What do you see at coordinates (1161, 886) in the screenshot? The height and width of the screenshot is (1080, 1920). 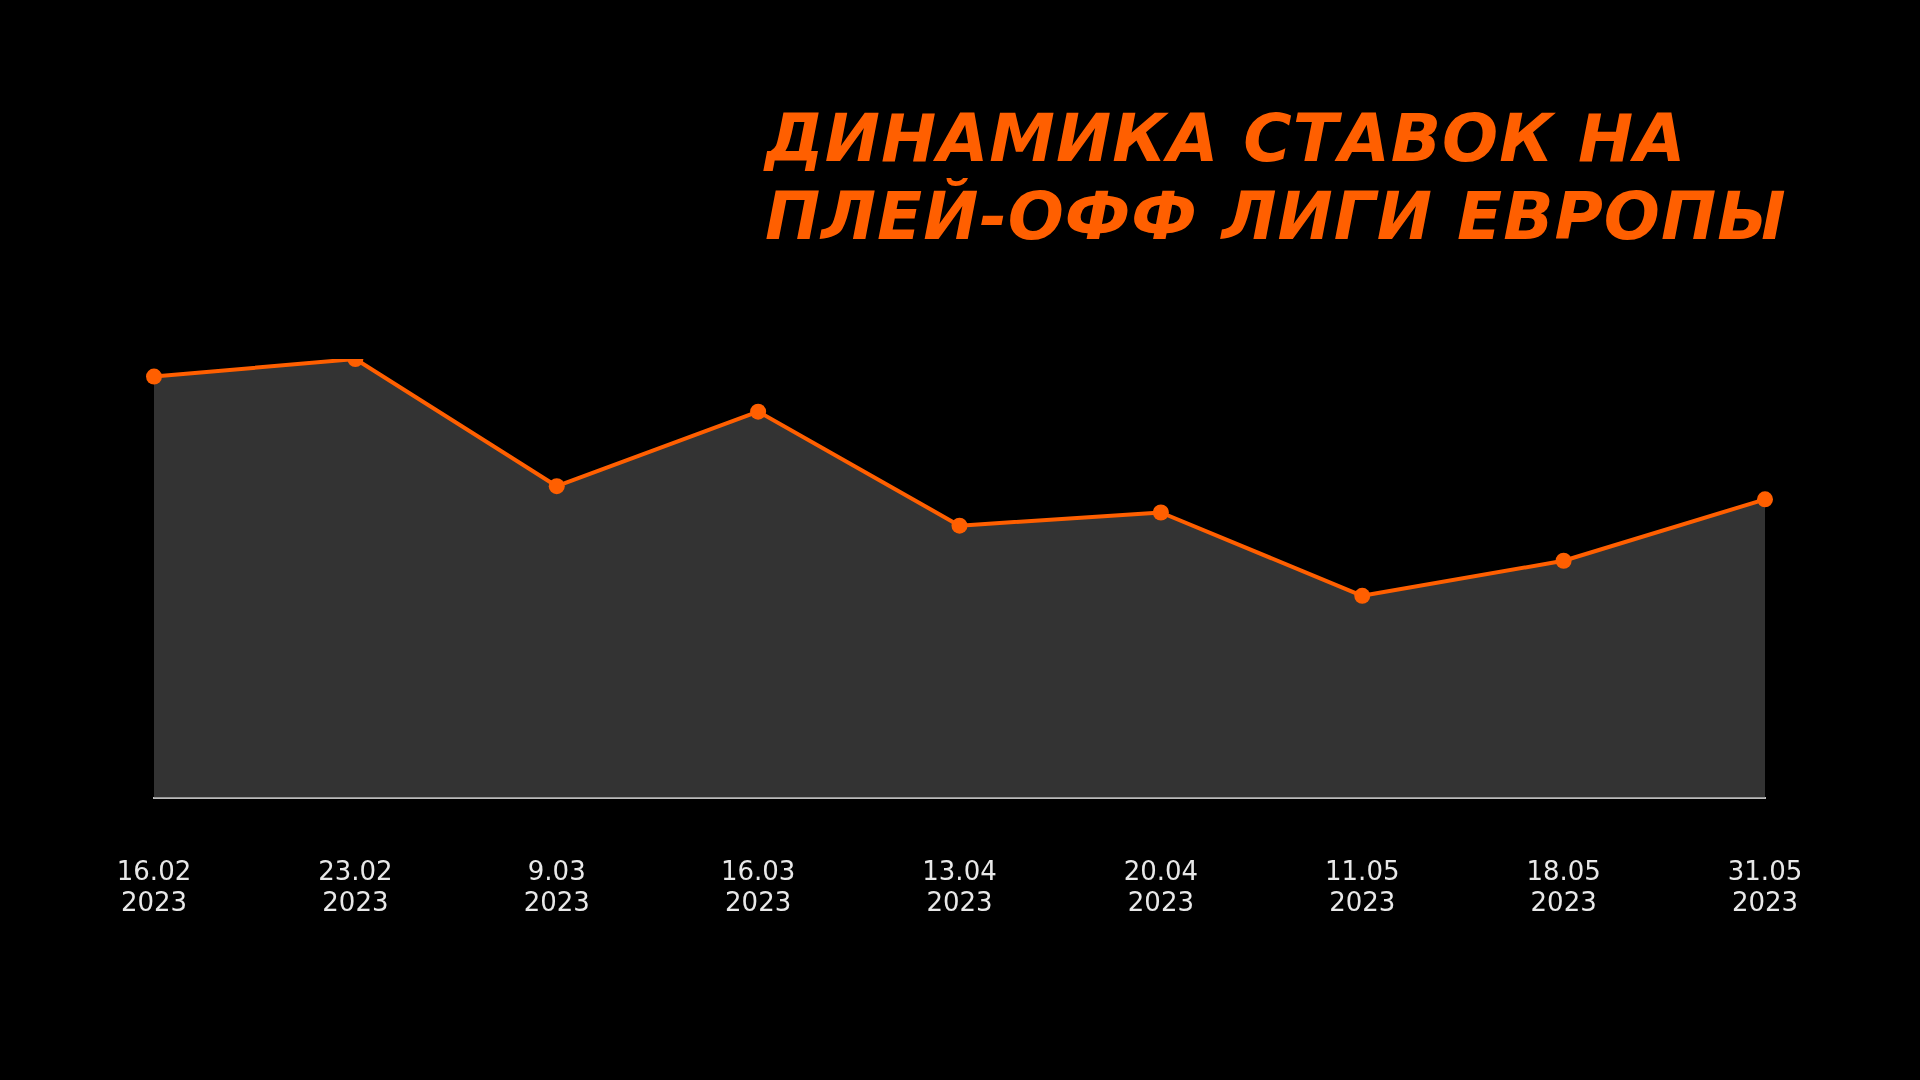 I see `x-tick-label: 20.04 2023` at bounding box center [1161, 886].